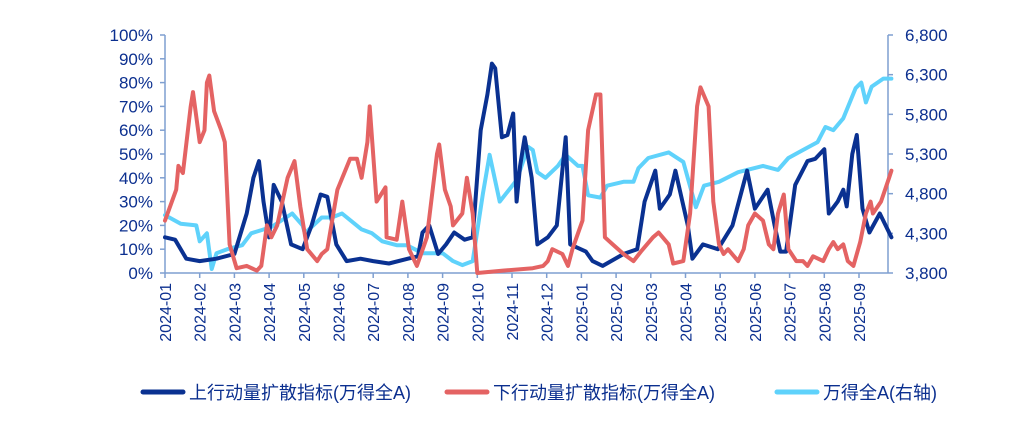 Image resolution: width=1024 pixels, height=439 pixels. Describe the element at coordinates (617, 312) in the screenshot. I see `x-tick-label: 2025-02` at that location.